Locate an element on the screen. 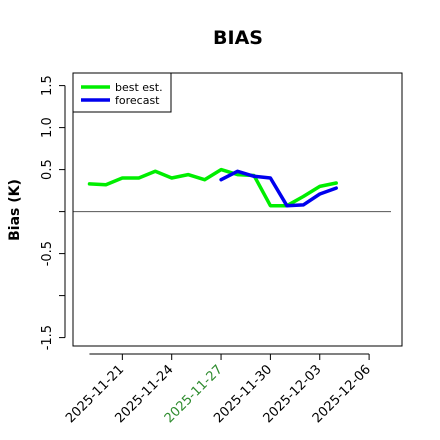 The image size is (440, 440). y-tick-label: 1.5 is located at coordinates (47, 85).